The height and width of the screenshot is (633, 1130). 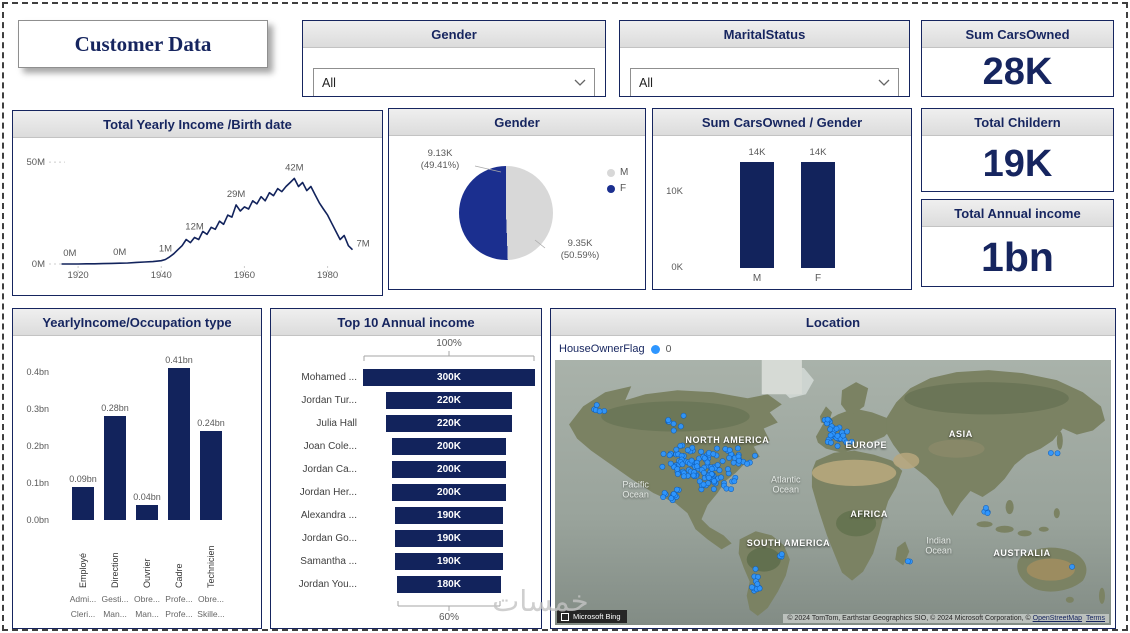 What do you see at coordinates (818, 214) in the screenshot?
I see `bar-F` at bounding box center [818, 214].